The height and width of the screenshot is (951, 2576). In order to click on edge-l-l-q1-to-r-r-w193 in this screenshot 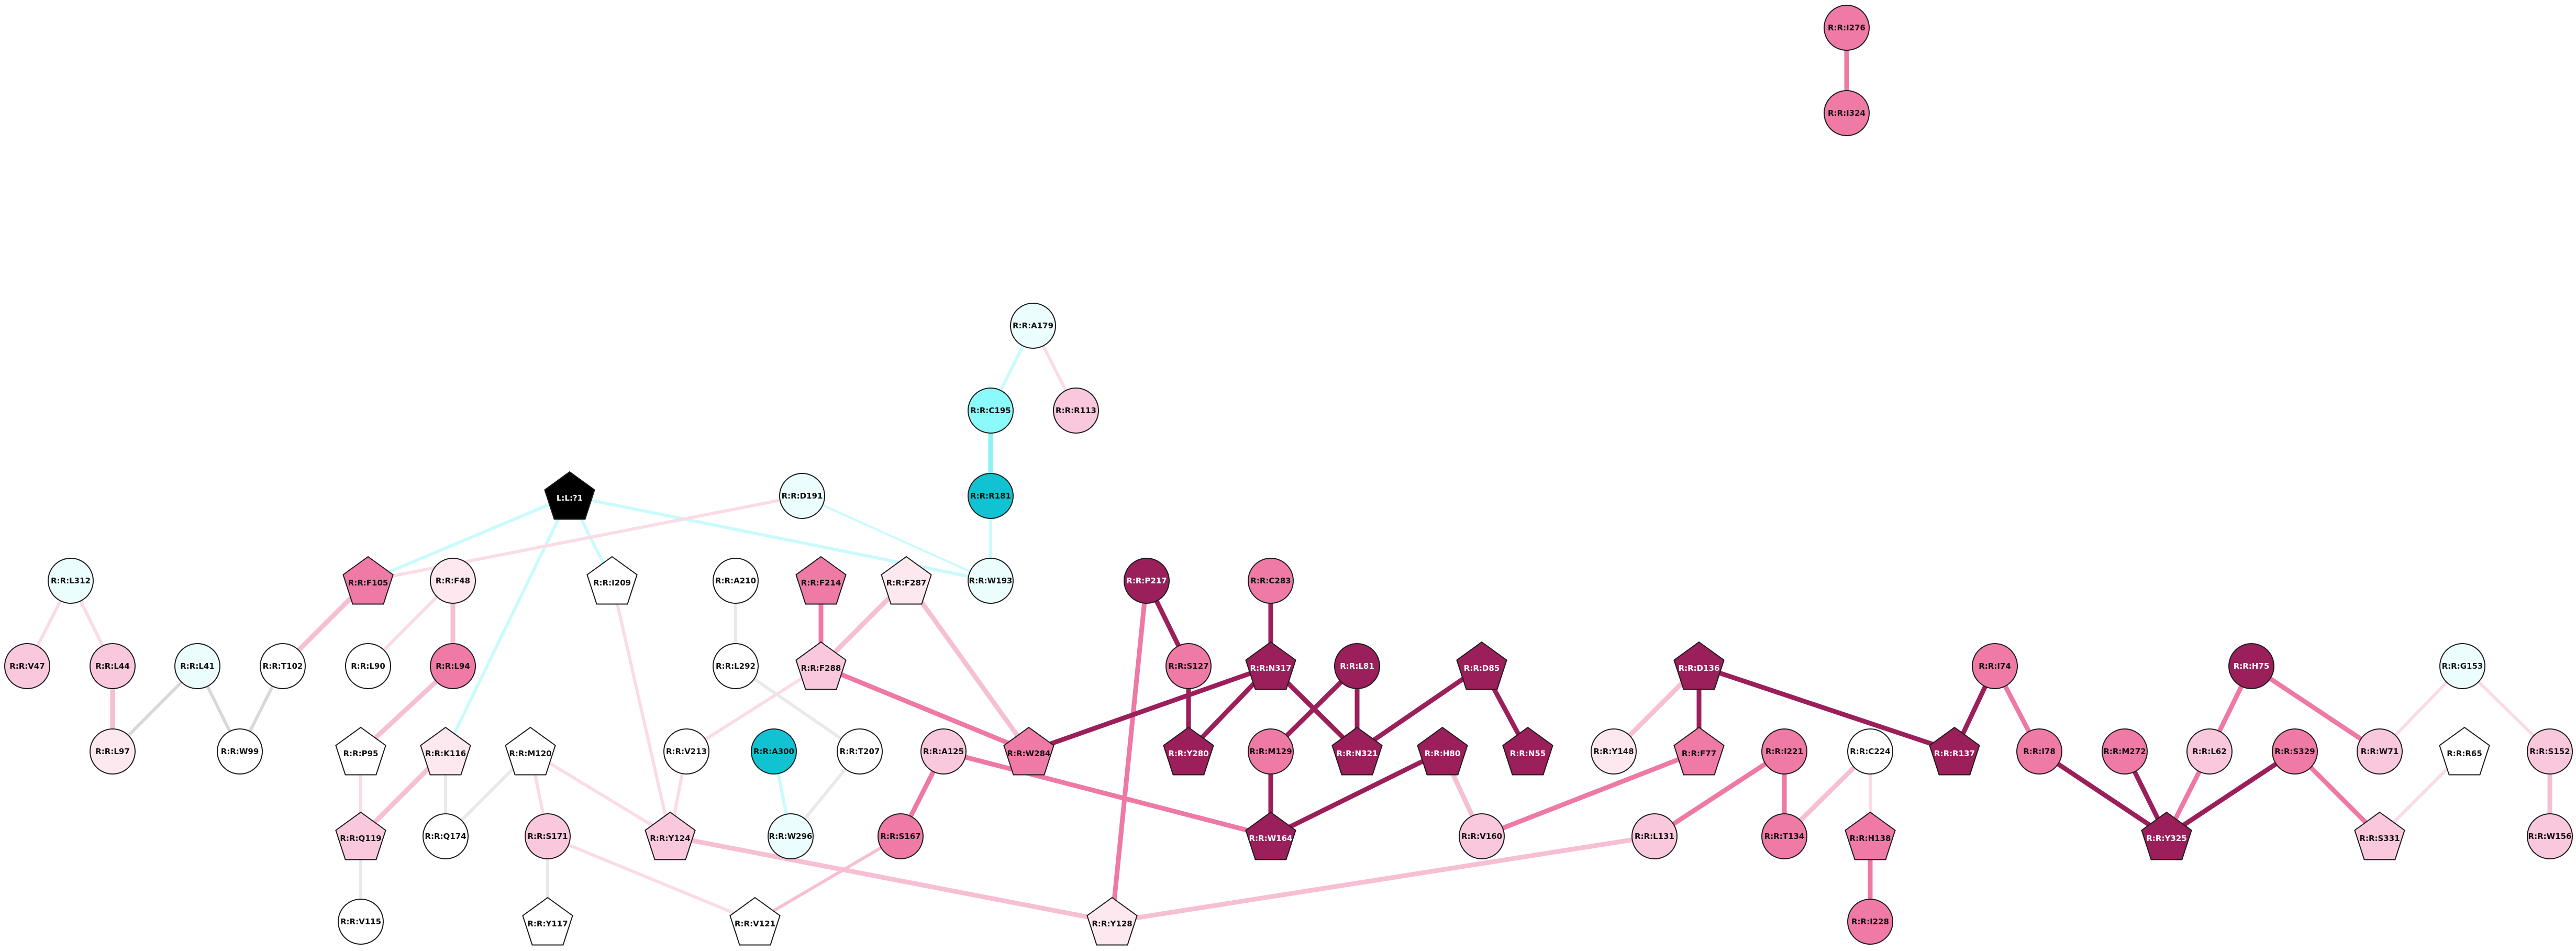, I will do `click(780, 538)`.